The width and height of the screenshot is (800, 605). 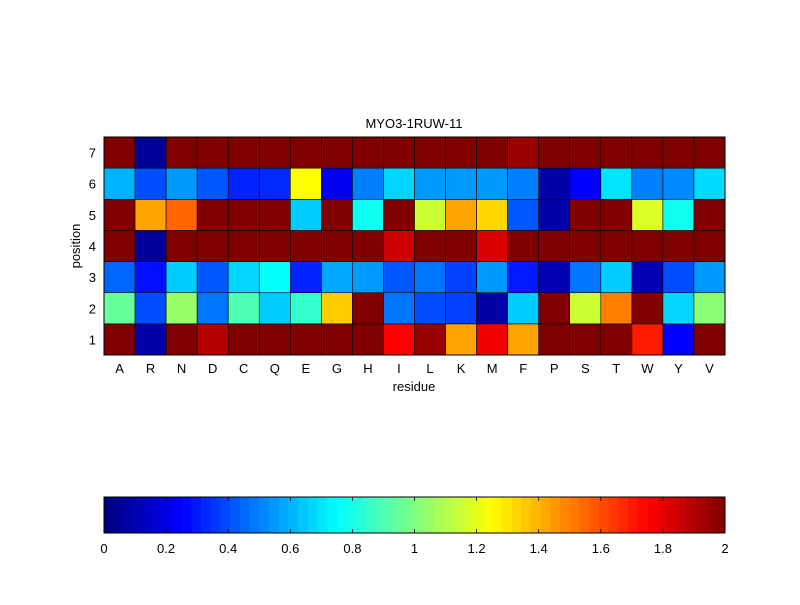 I want to click on x-tick-label: V, so click(x=709, y=368).